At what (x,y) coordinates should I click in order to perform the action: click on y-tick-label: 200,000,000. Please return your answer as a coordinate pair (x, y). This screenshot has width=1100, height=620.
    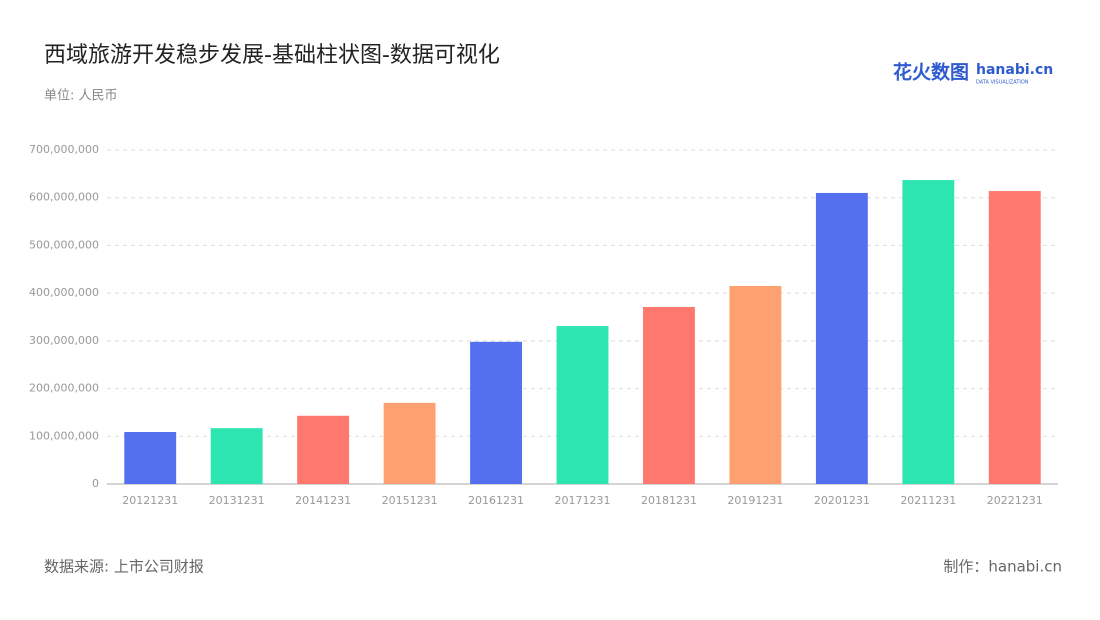
    Looking at the image, I should click on (64, 388).